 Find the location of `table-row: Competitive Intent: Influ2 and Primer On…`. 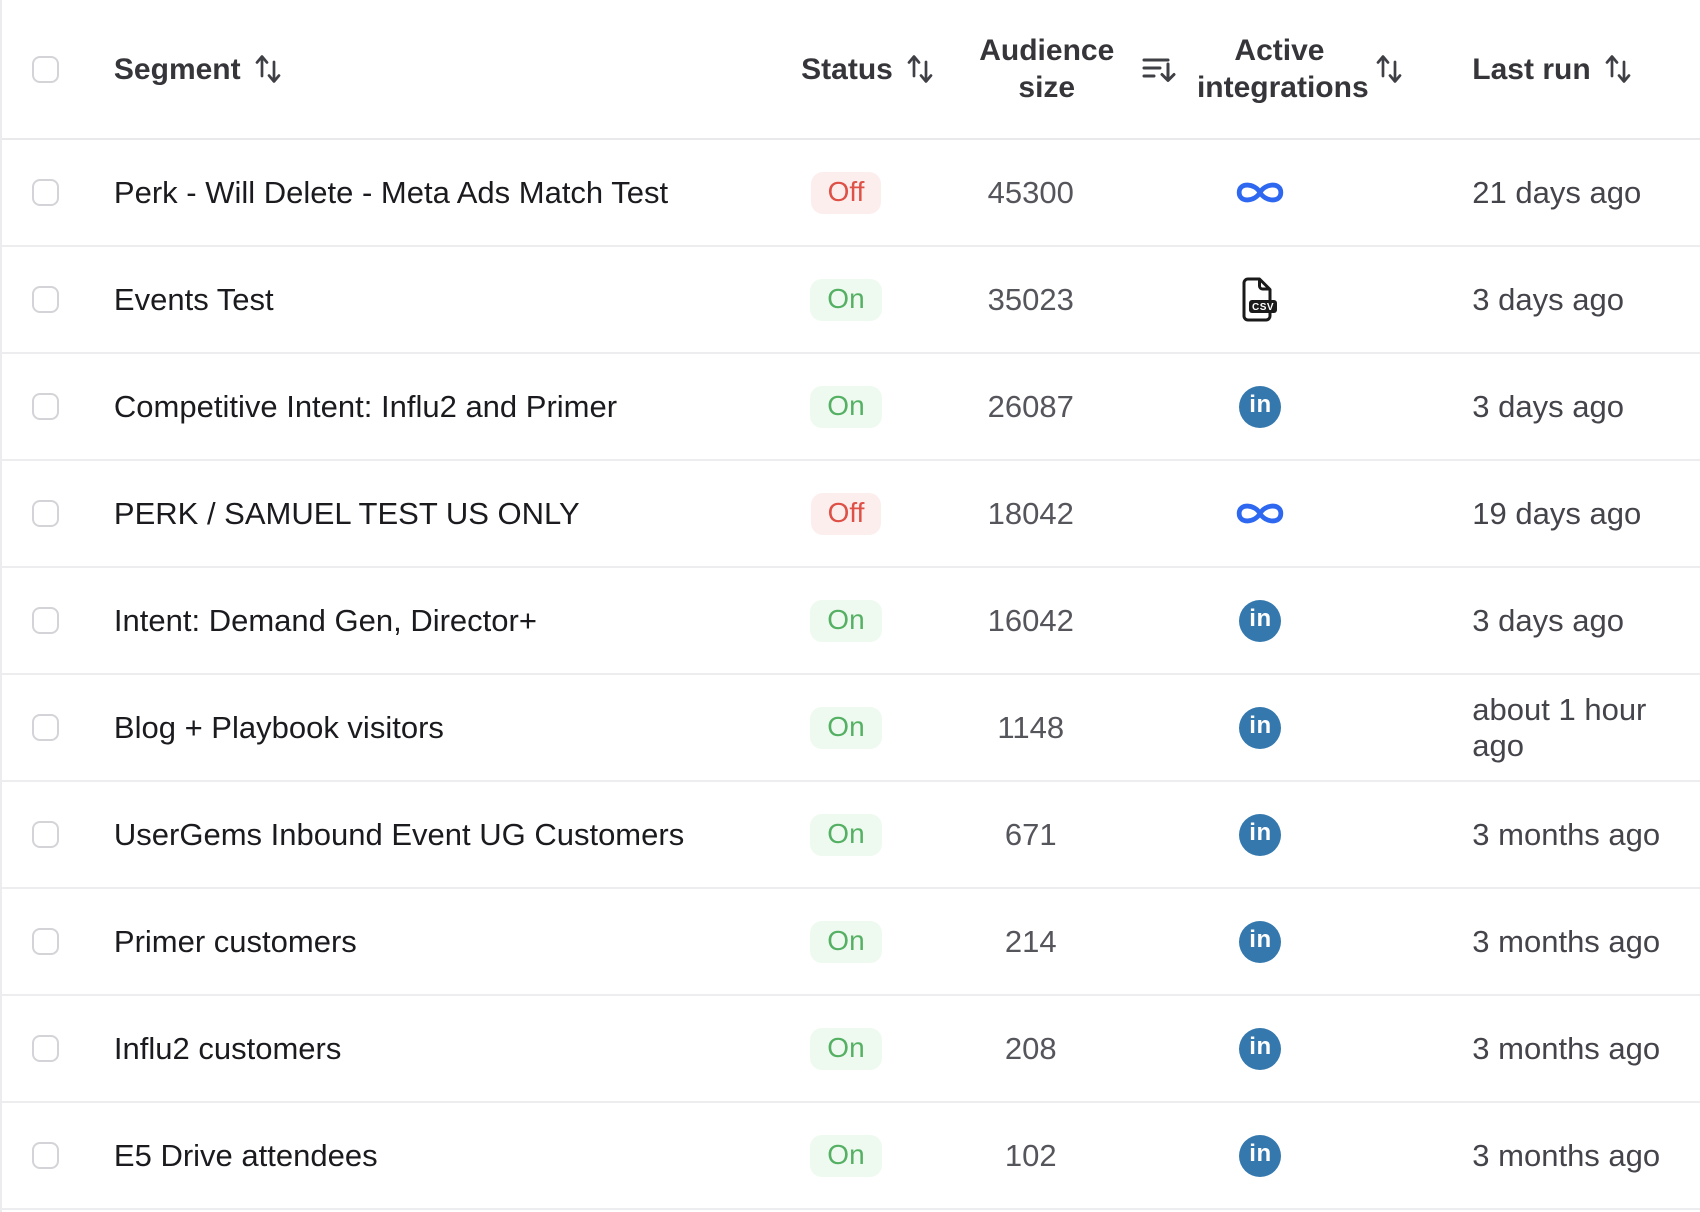

table-row: Competitive Intent: Influ2 and Primer On… is located at coordinates (851, 407).